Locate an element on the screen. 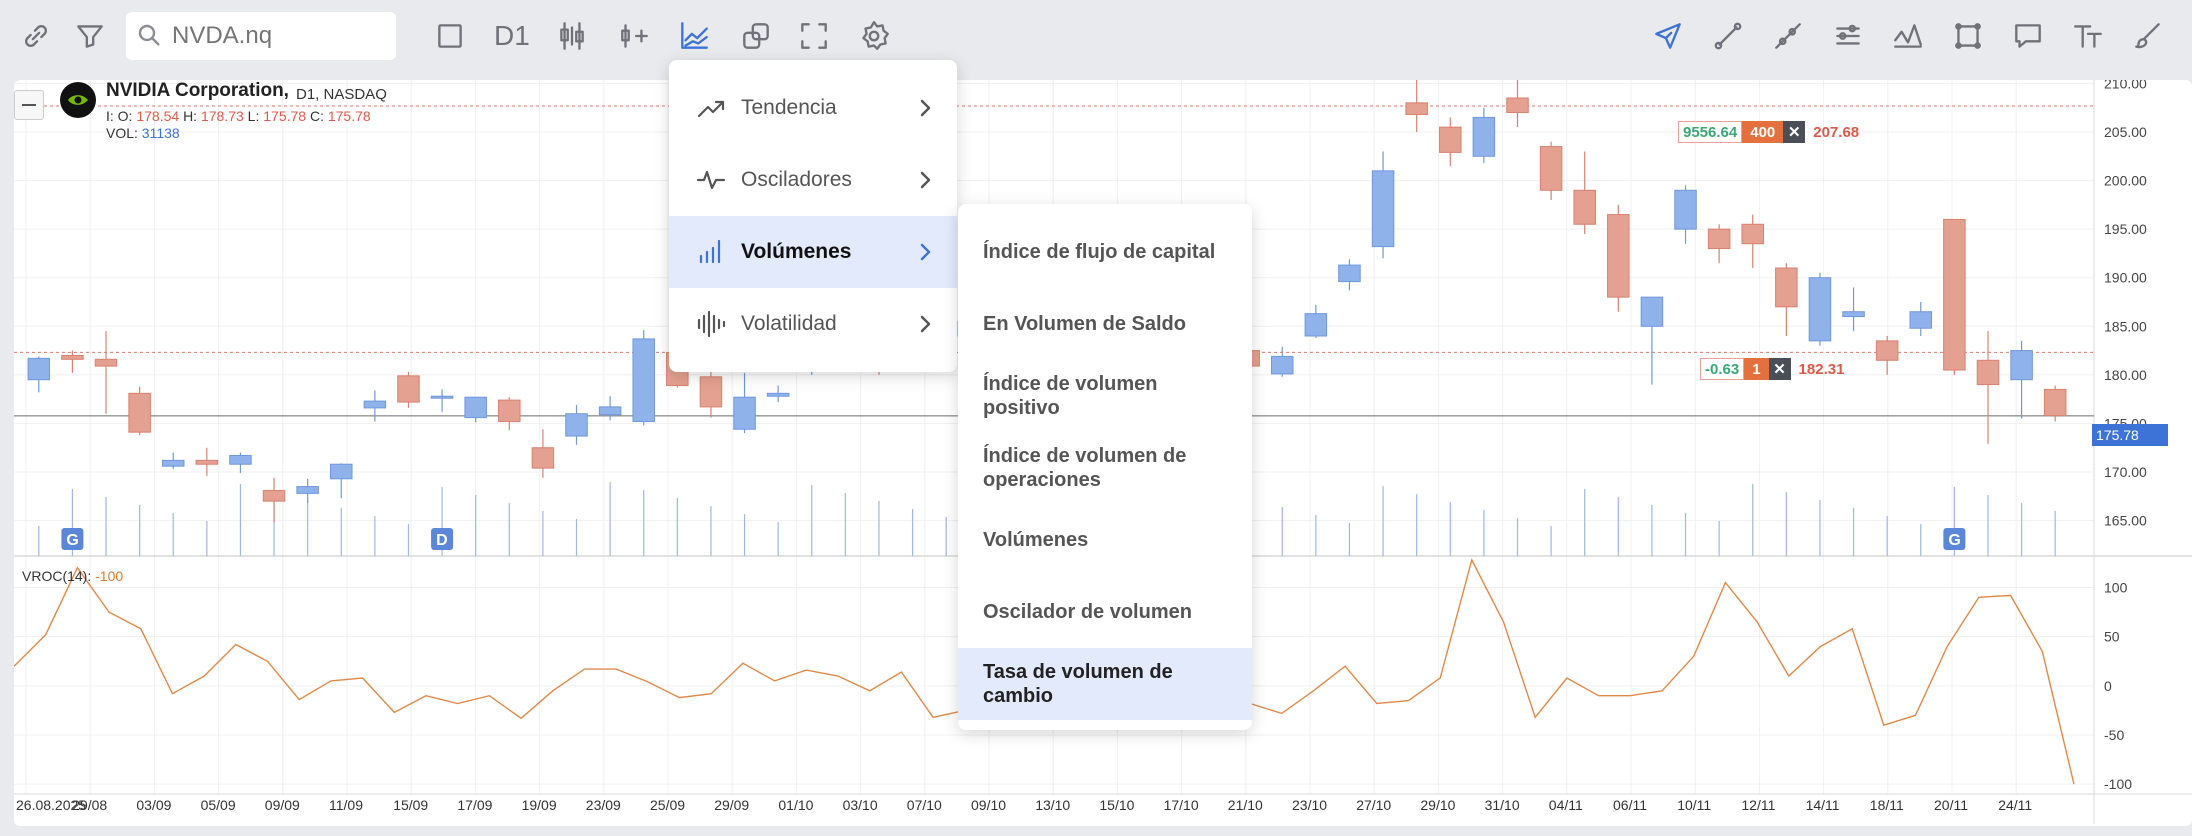 The height and width of the screenshot is (836, 2192). x-tick-label: 14/11 is located at coordinates (1823, 805).